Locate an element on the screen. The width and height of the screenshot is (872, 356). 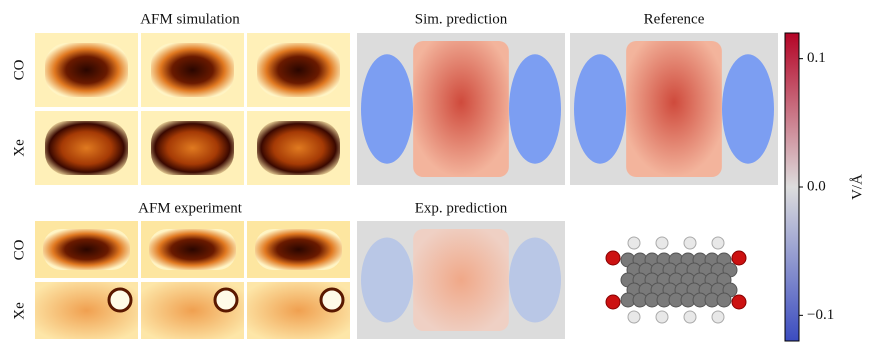
panel-title: AFM simulation is located at coordinates (190, 19).